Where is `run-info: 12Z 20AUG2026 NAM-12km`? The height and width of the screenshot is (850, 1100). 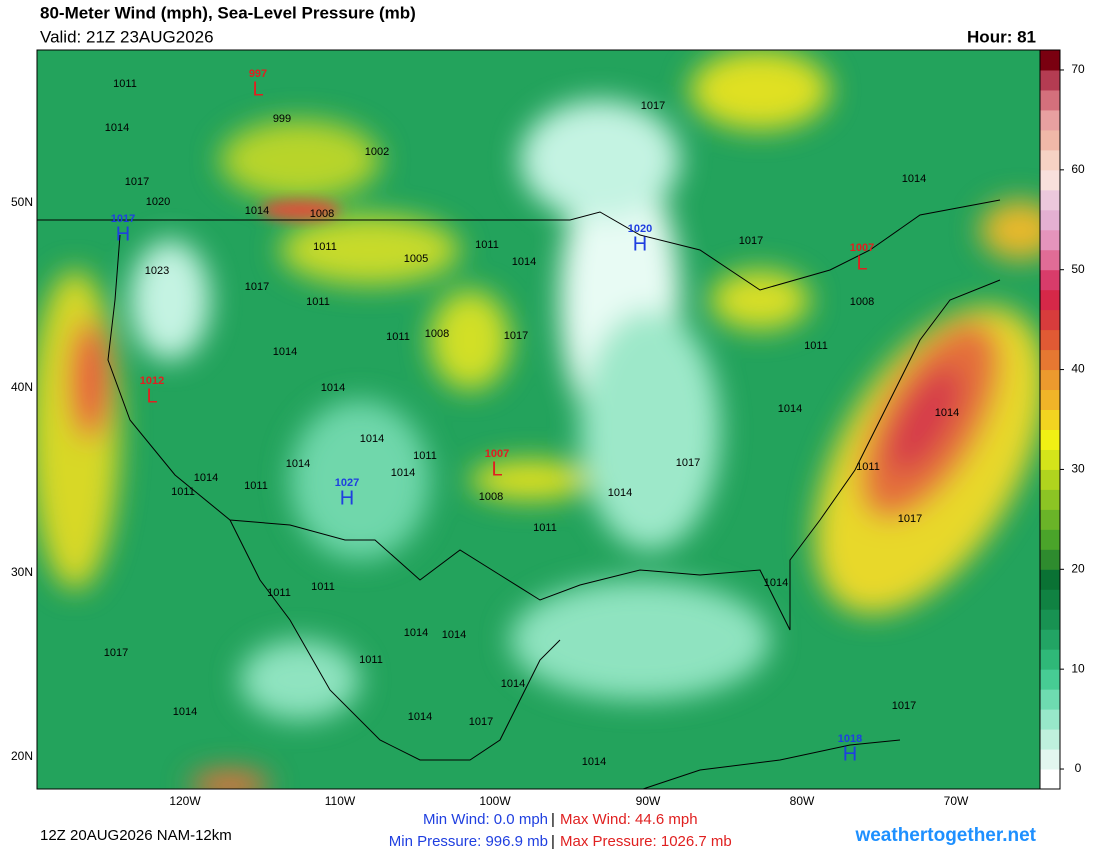
run-info: 12Z 20AUG2026 NAM-12km is located at coordinates (136, 835).